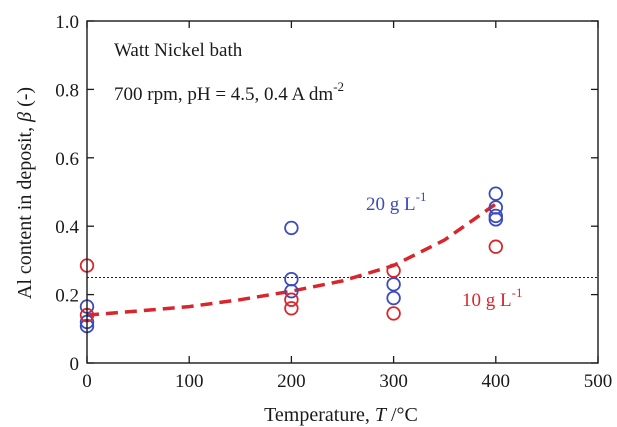 This screenshot has width=617, height=427. What do you see at coordinates (496, 381) in the screenshot?
I see `x-tick-label-4: 400` at bounding box center [496, 381].